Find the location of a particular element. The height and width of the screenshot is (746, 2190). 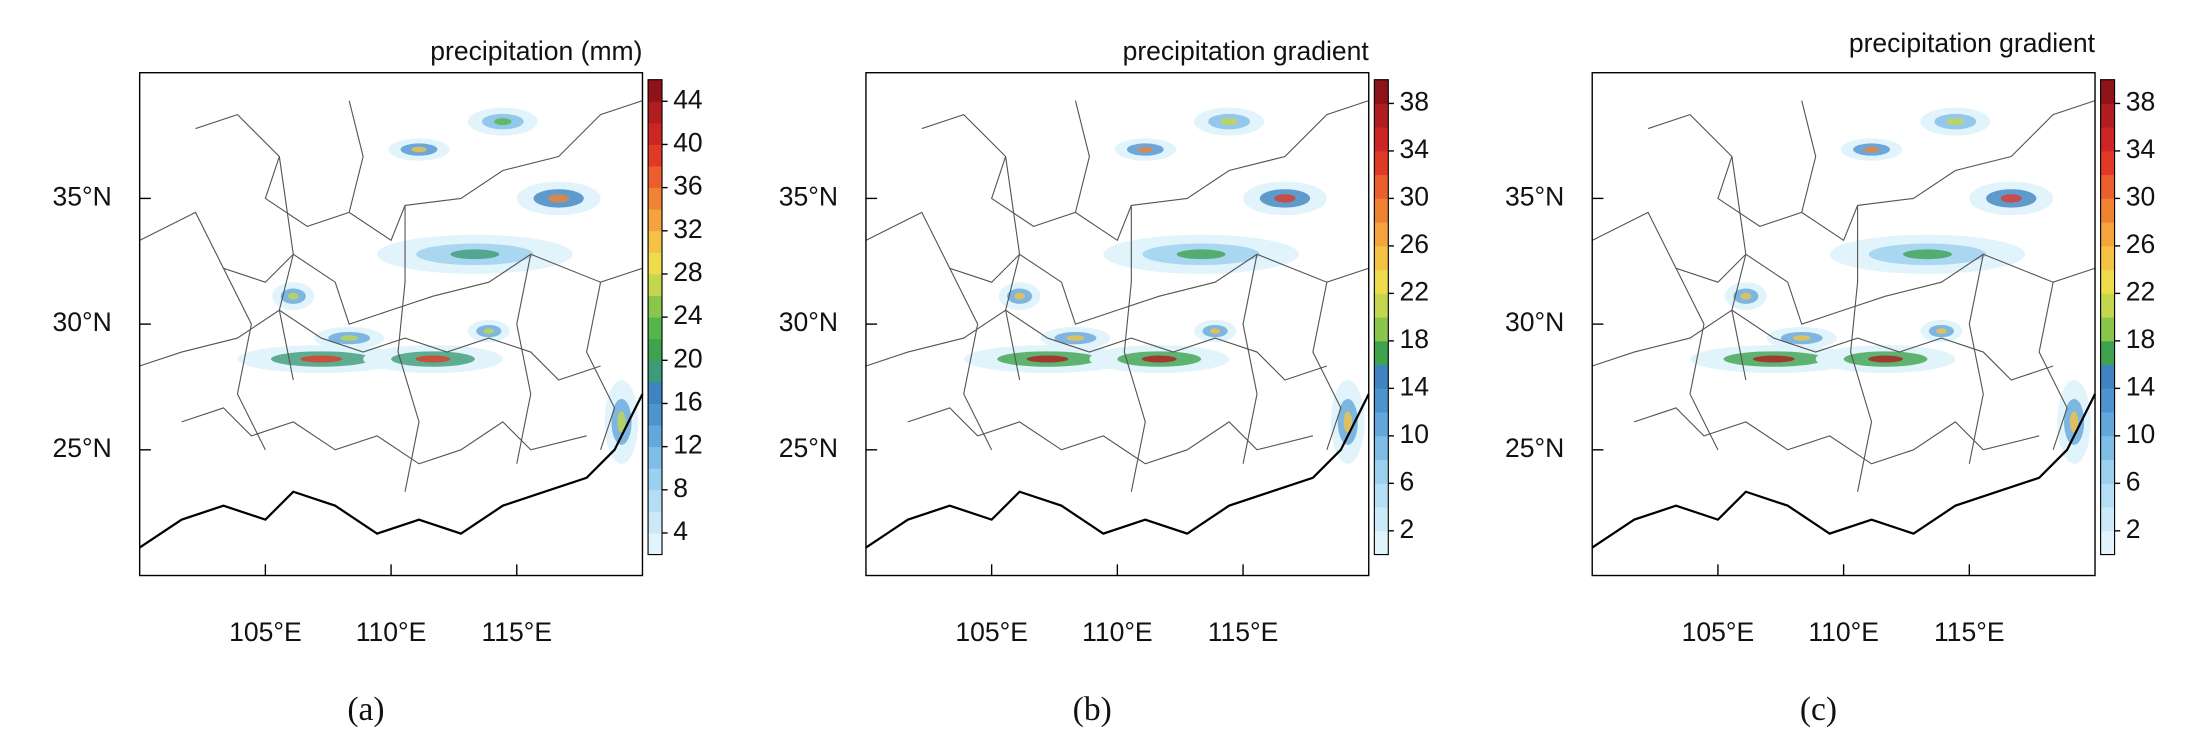

colorbar-tick-label: 38 is located at coordinates (2141, 101).